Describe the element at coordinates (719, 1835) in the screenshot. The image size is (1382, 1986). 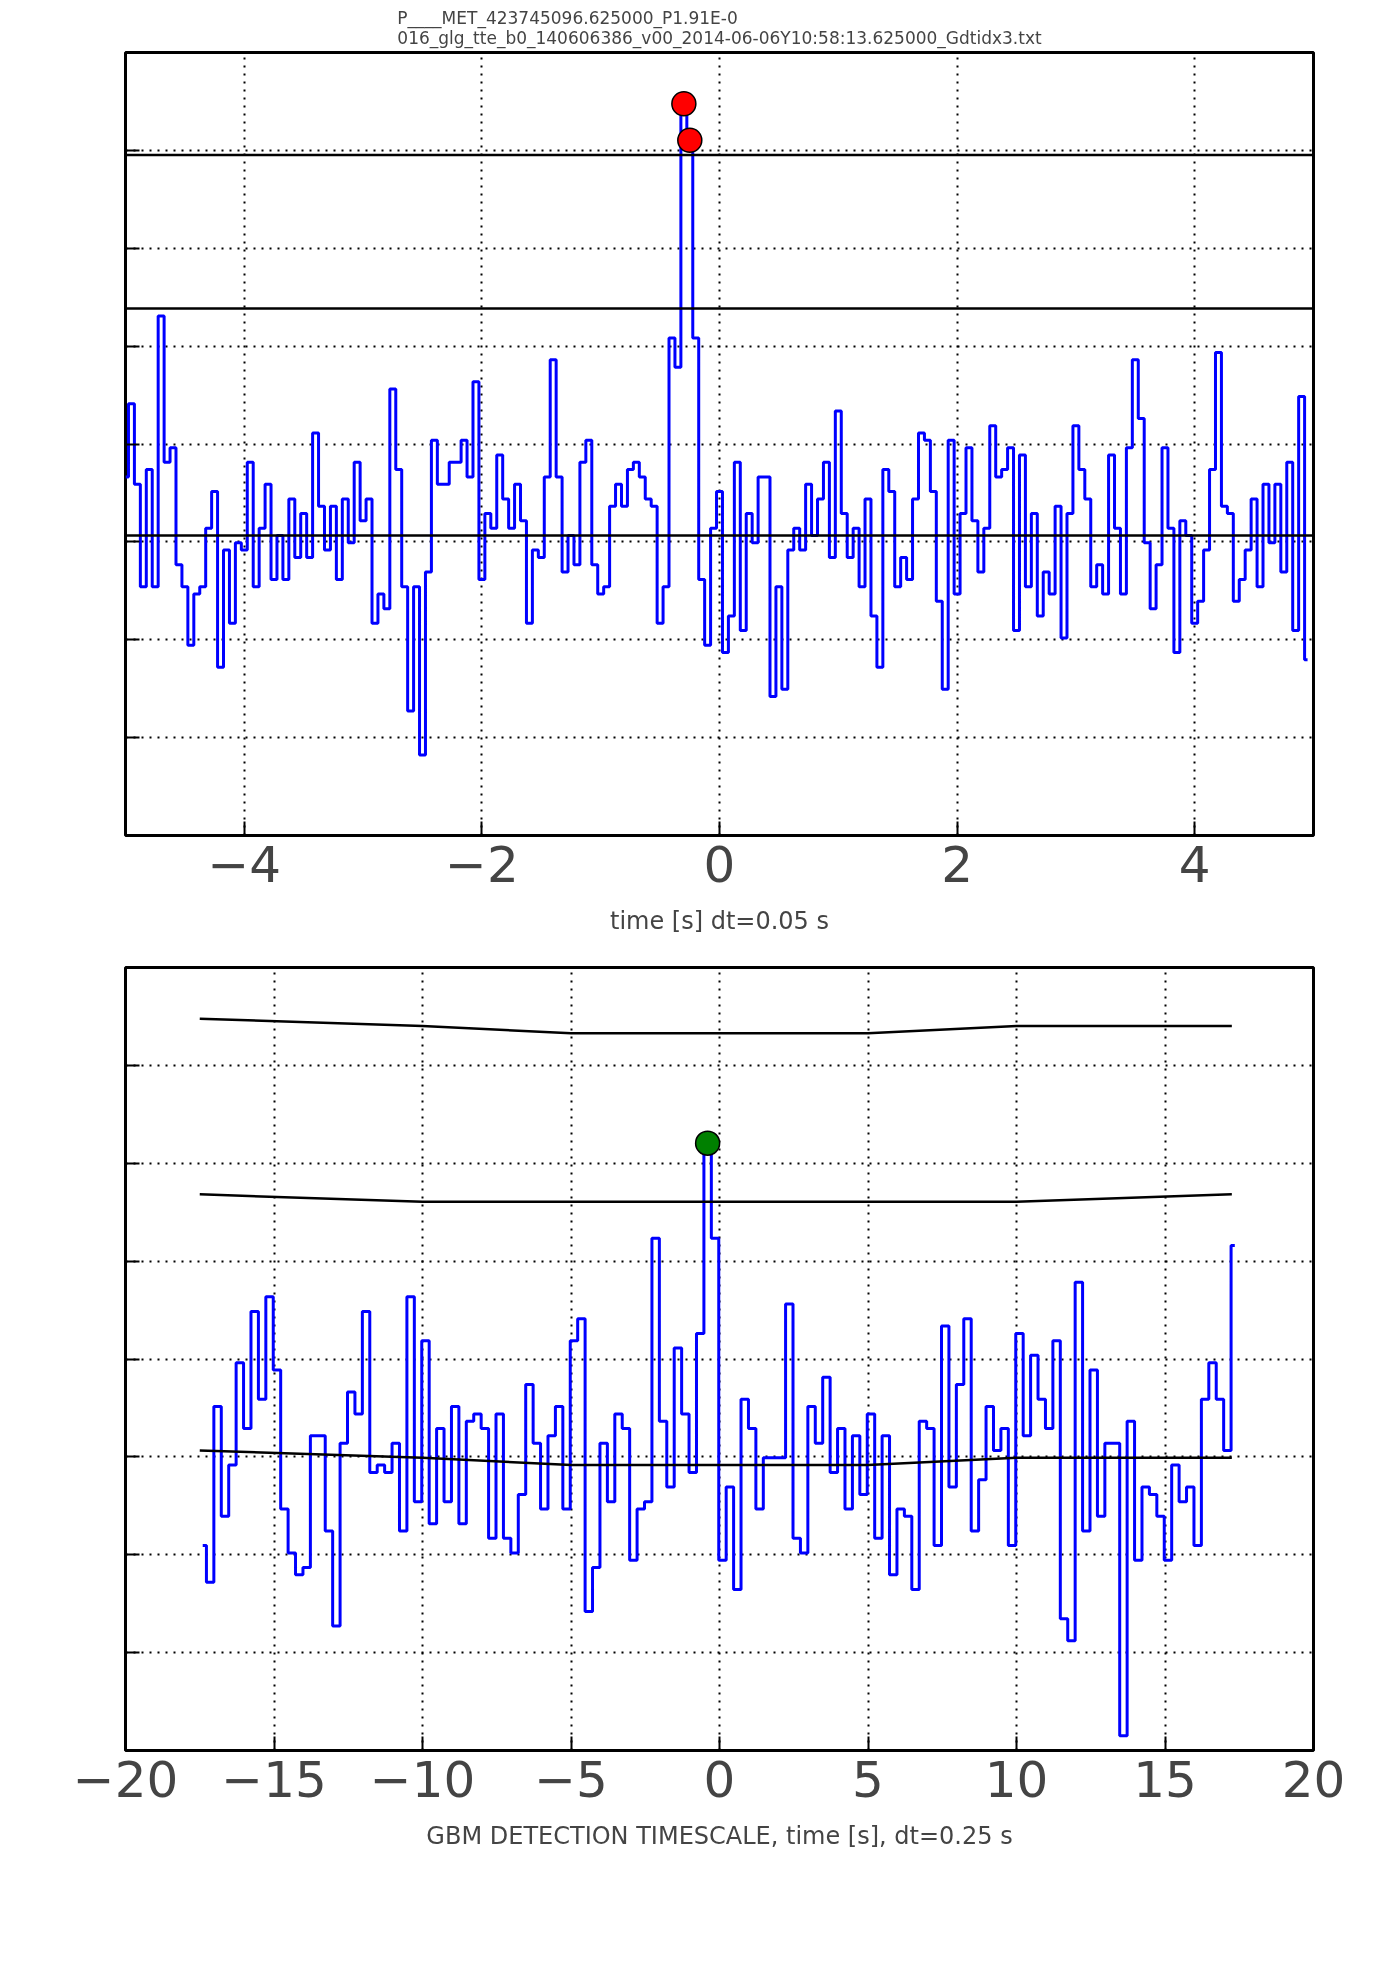
I see `x-axis-title: GBM DETECTION TIMESCALE, time [s], dt=0.25 s` at that location.